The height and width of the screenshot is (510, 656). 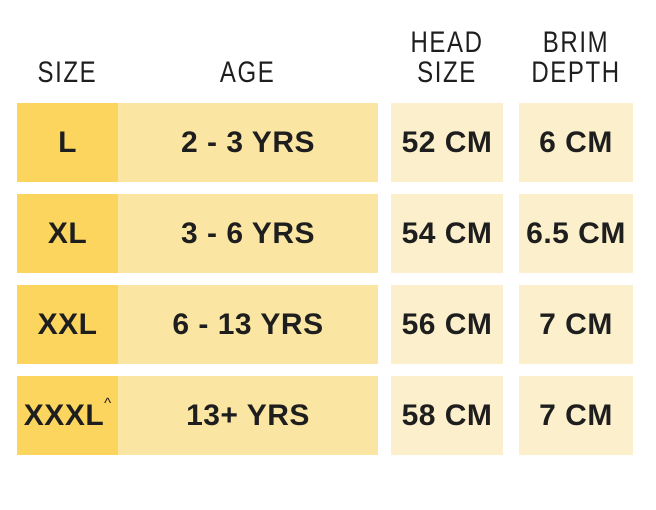 I want to click on column-header-size-label: SIZE, so click(x=67, y=72).